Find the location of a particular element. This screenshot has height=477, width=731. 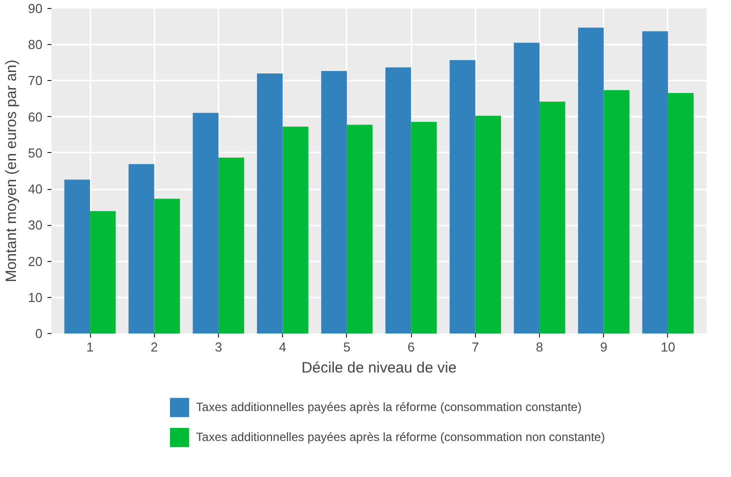

x-tick-label: 6 is located at coordinates (411, 347).